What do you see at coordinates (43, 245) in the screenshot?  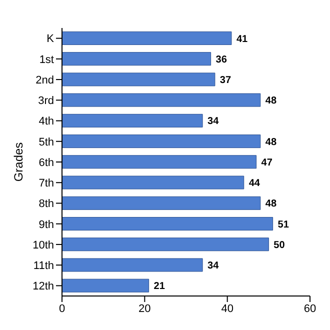 I see `y-tick-label: 10th` at bounding box center [43, 245].